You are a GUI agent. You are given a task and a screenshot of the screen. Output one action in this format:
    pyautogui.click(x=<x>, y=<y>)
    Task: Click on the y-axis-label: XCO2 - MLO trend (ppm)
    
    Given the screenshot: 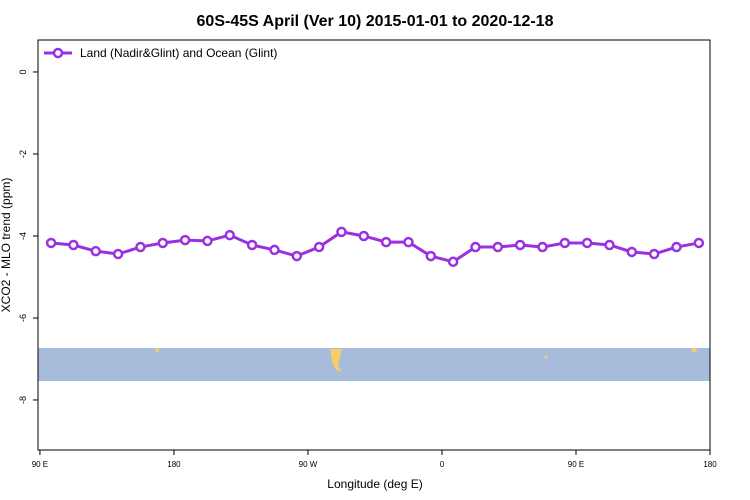 What is the action you would take?
    pyautogui.click(x=6, y=245)
    